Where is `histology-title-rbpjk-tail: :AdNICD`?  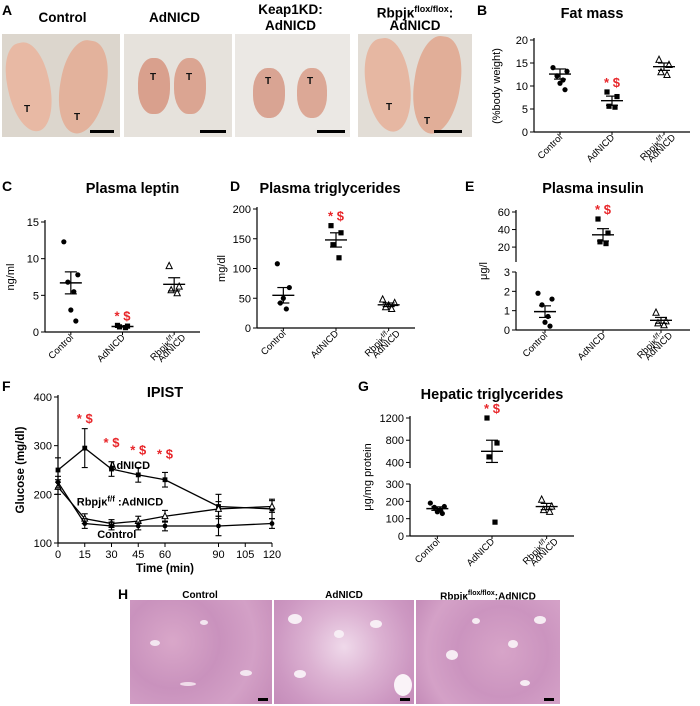 histology-title-rbpjk-tail: :AdNICD is located at coordinates (515, 597).